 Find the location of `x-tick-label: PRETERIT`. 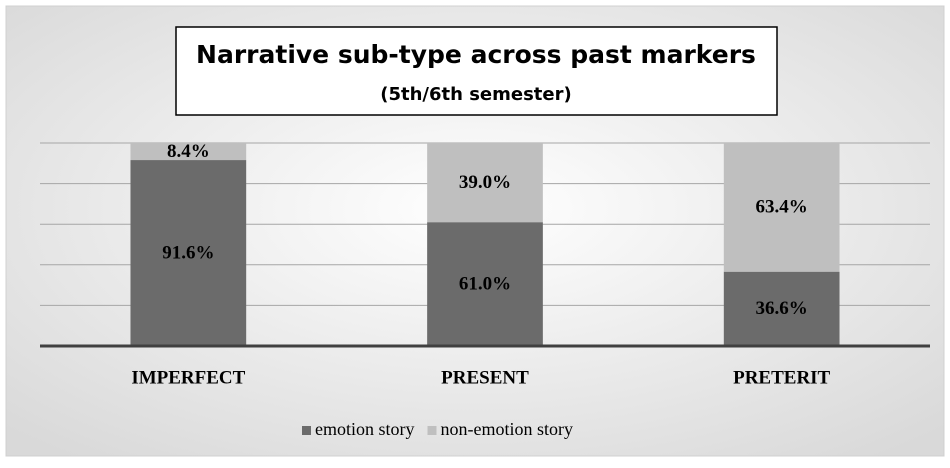

x-tick-label: PRETERIT is located at coordinates (781, 377).